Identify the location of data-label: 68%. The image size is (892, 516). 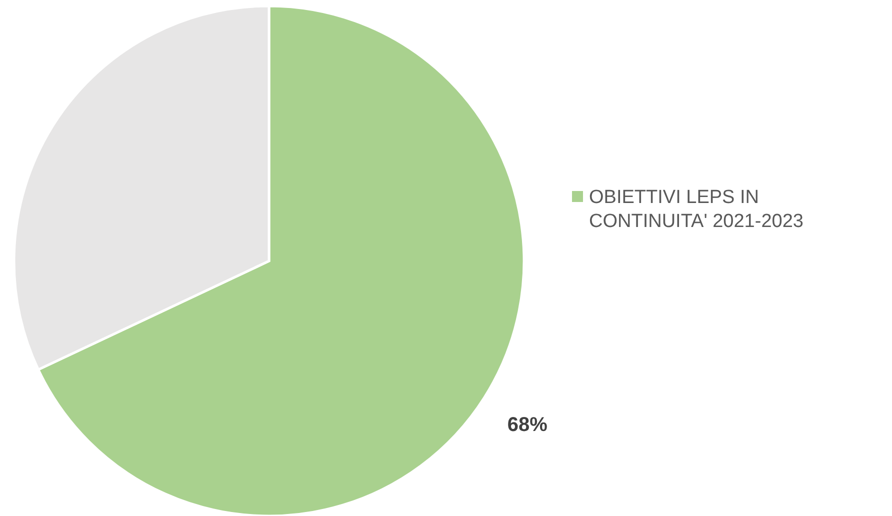
(527, 425).